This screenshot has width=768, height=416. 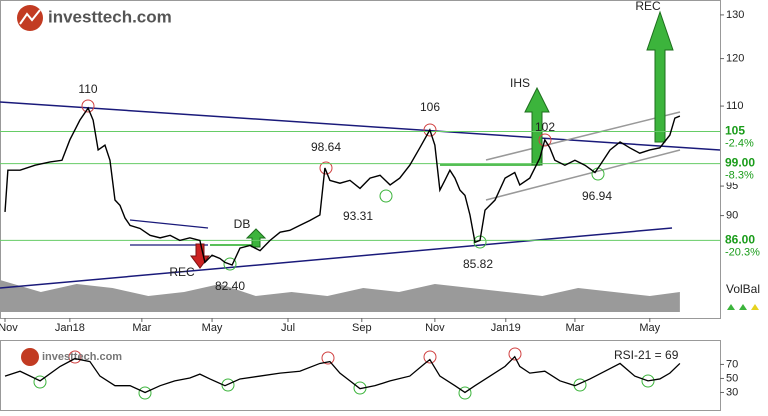 What do you see at coordinates (342, 374) in the screenshot?
I see `rsi-line` at bounding box center [342, 374].